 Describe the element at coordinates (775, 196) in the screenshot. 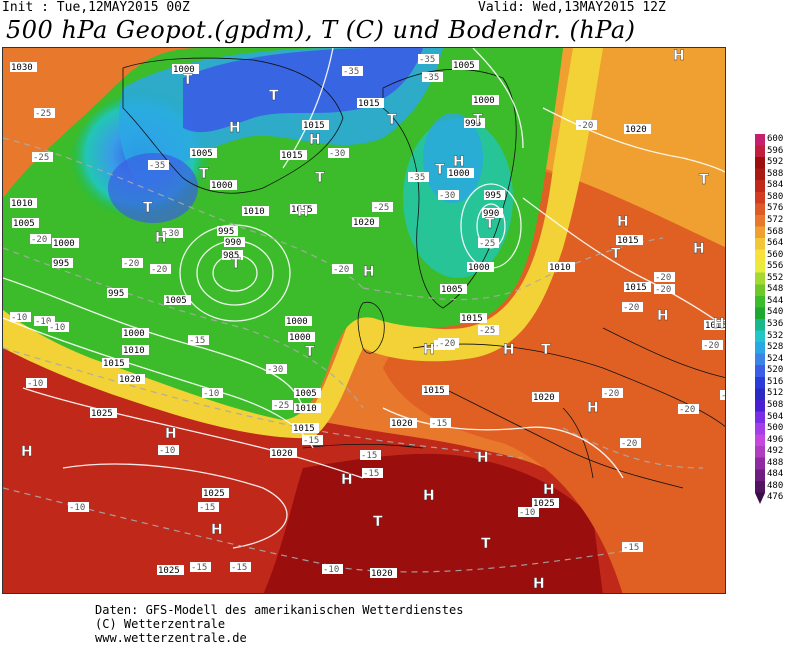

I see `legend-value: 580` at that location.